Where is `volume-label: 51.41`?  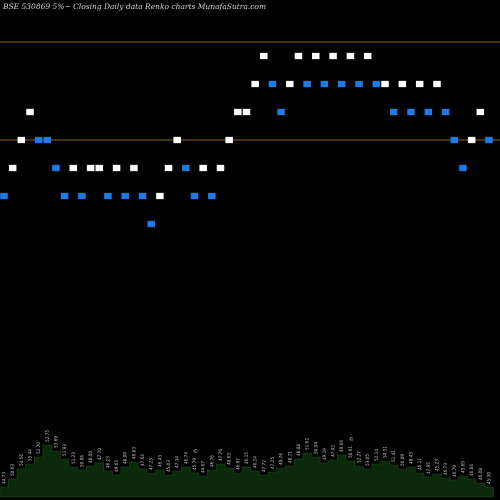
volume-label: 51.41 is located at coordinates (393, 456).